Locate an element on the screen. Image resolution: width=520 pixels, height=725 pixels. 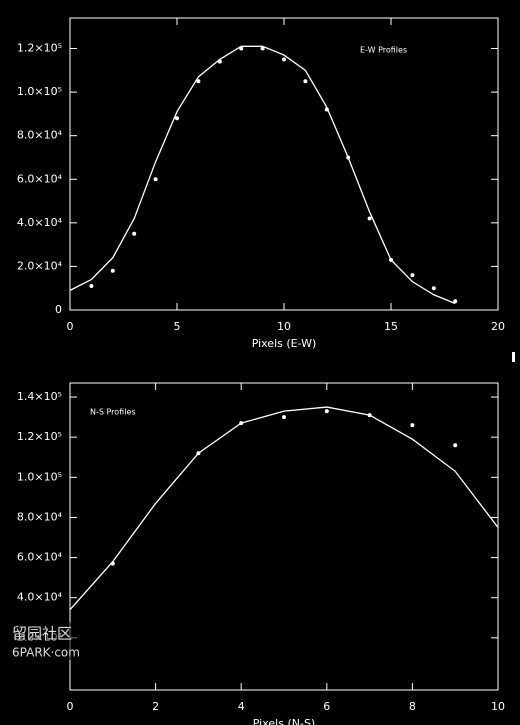
x-tick-label: 6 is located at coordinates (326, 706).